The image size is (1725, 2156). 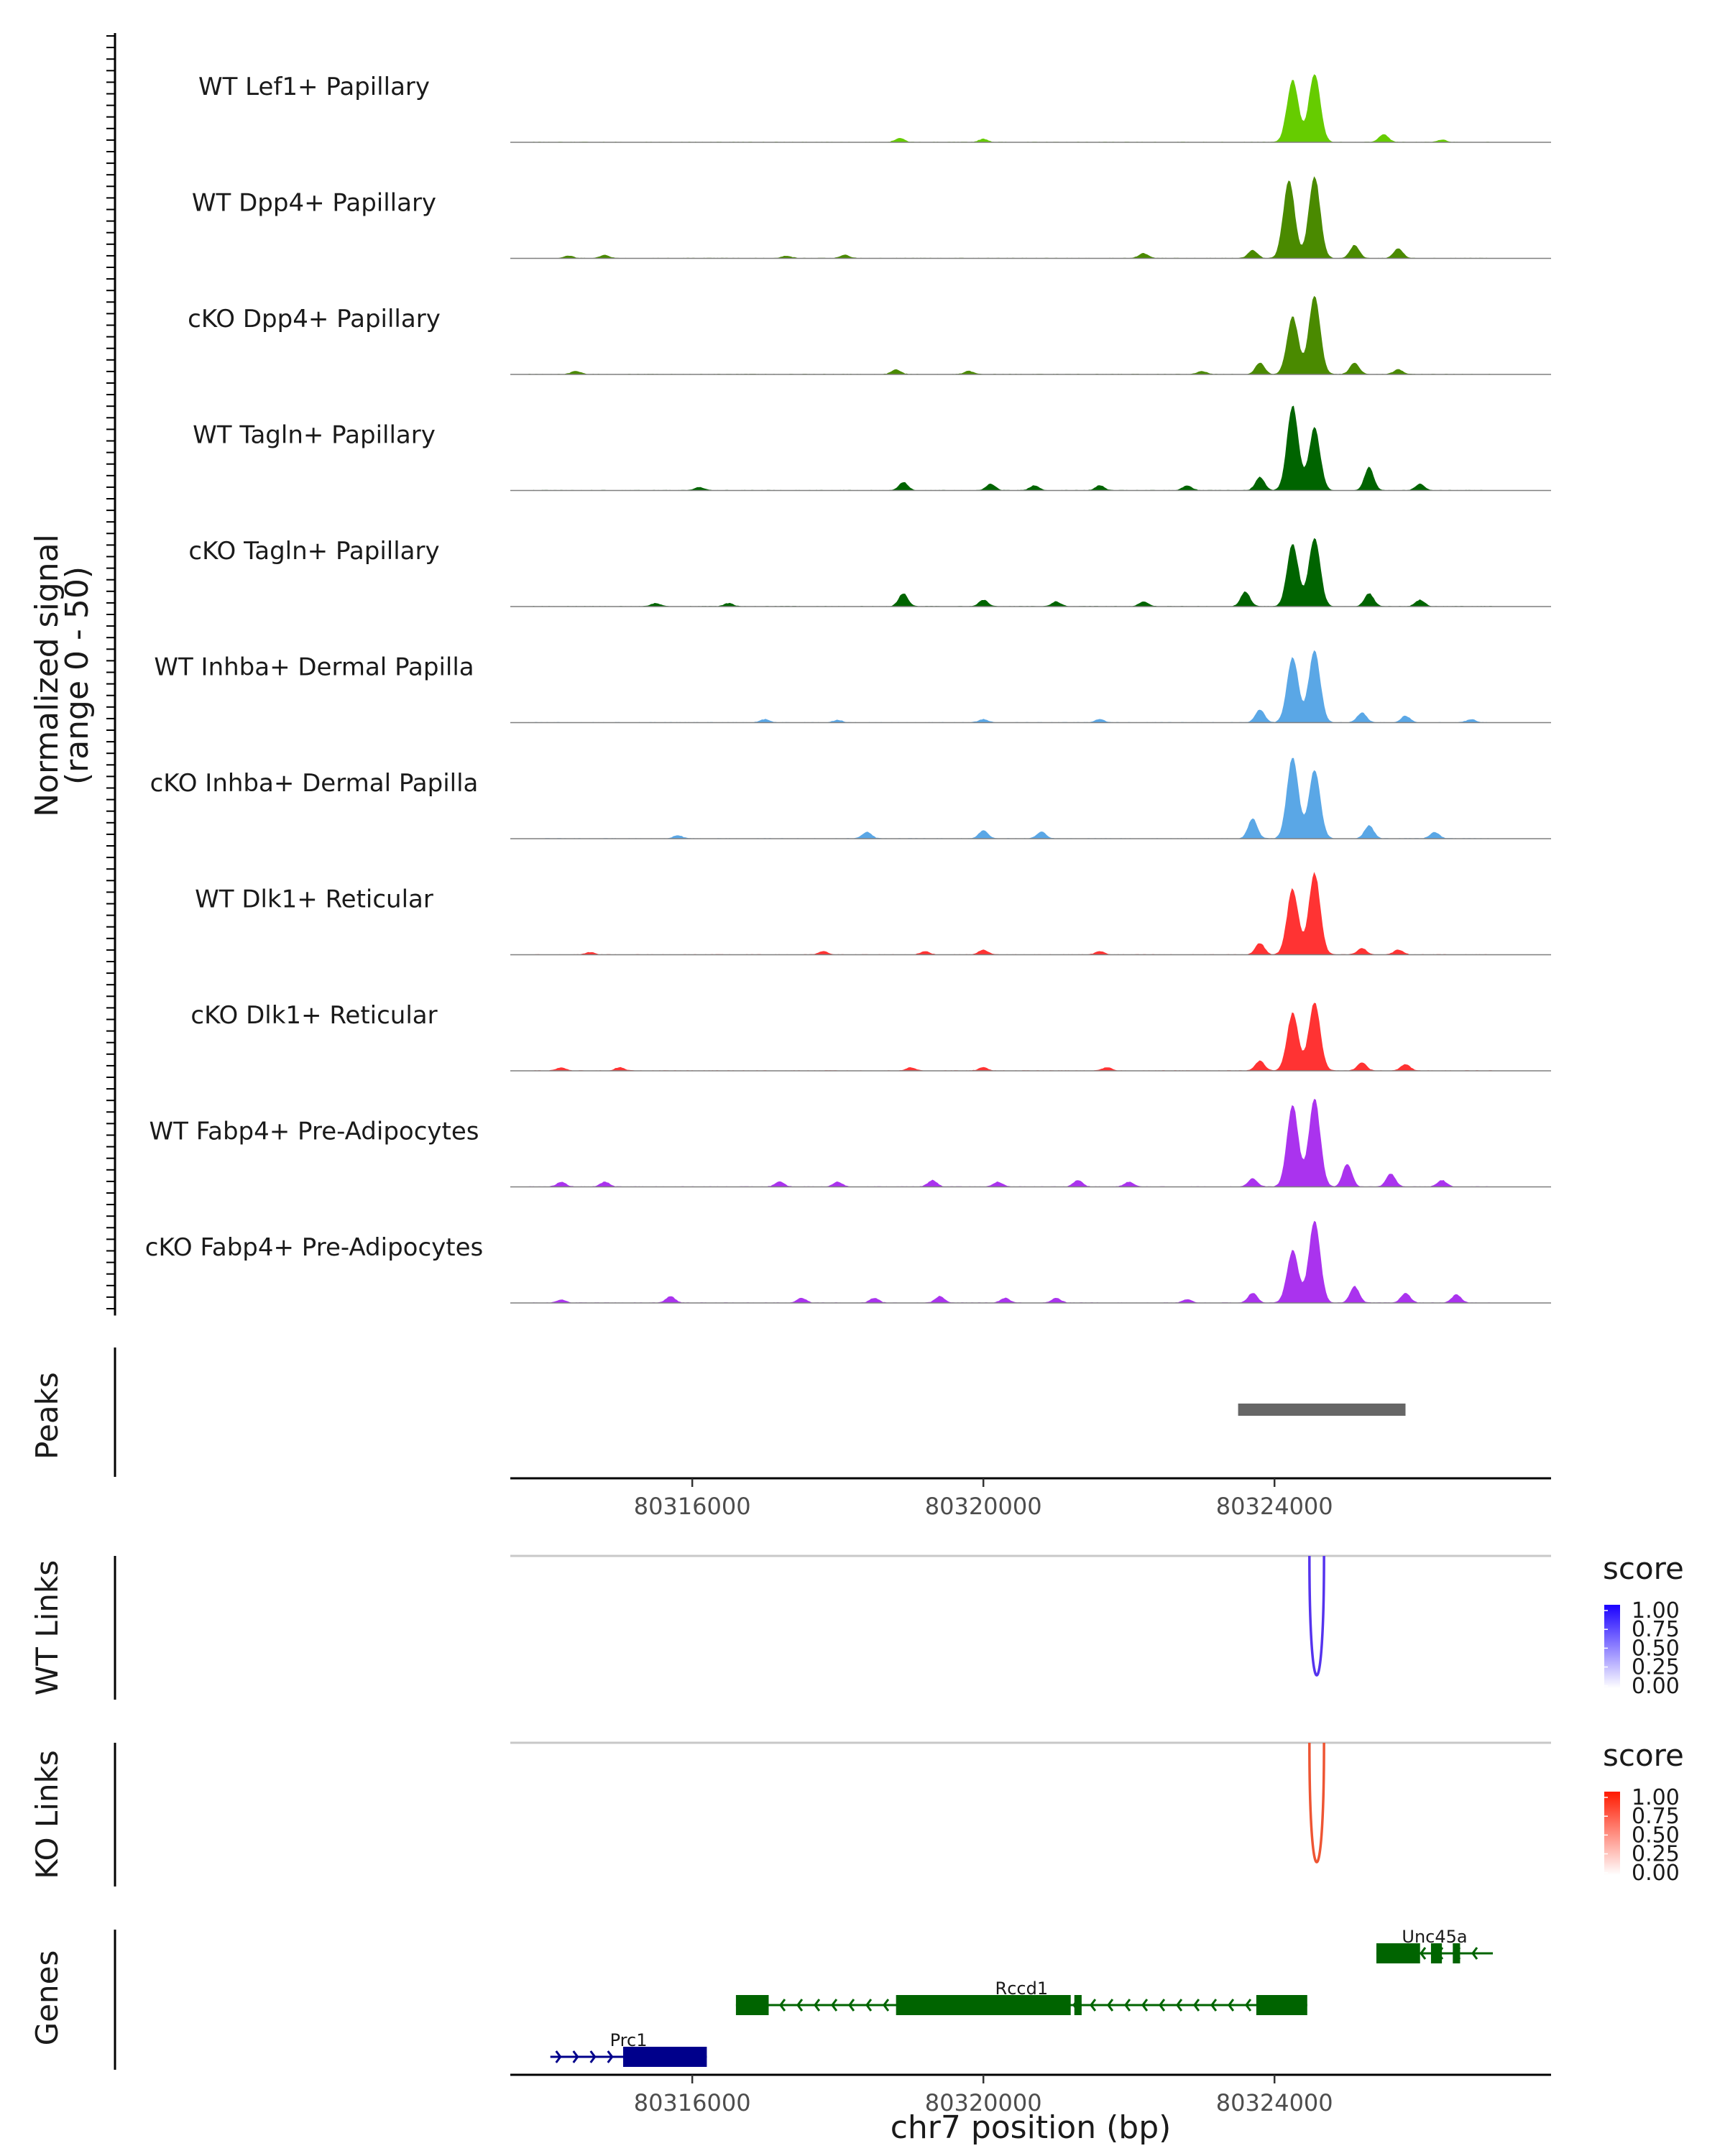 I want to click on coverage-track: WT Dpp4+ Papillary, so click(x=871, y=218).